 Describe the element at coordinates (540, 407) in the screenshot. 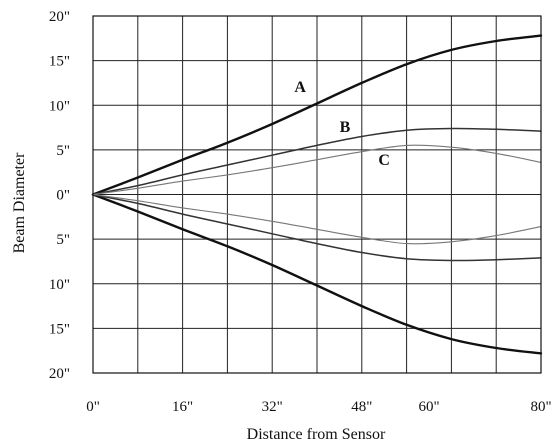

I see `x-tick-label: 80"` at that location.